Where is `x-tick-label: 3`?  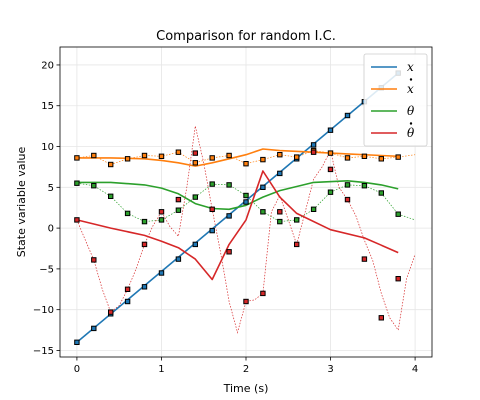
x-tick-label: 3 is located at coordinates (330, 369).